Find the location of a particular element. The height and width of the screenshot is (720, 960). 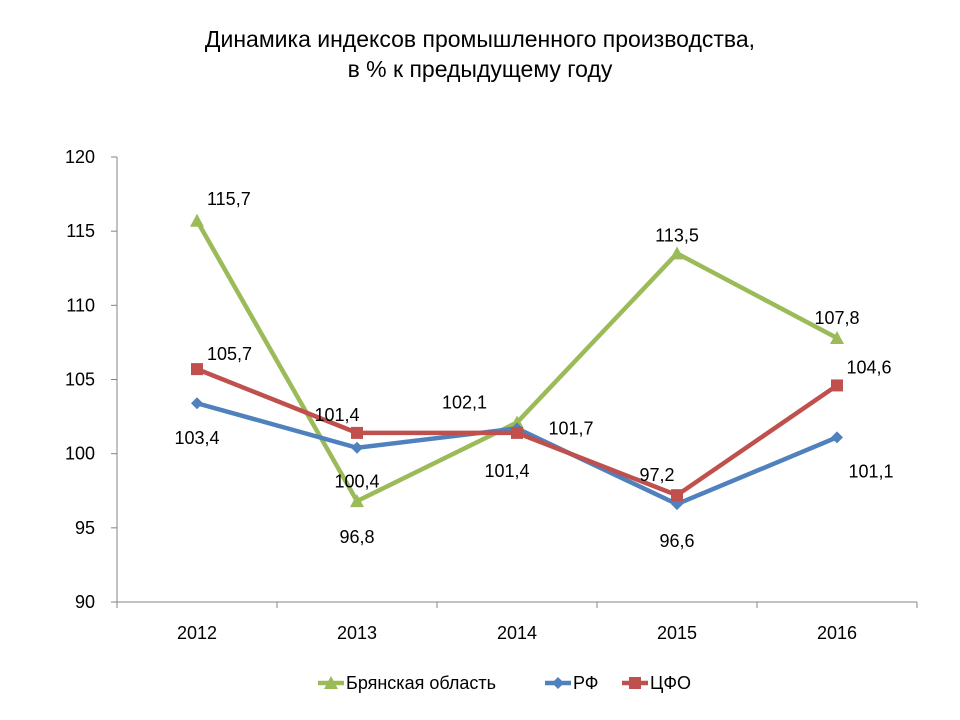

data-label: 107,8 is located at coordinates (836, 318).